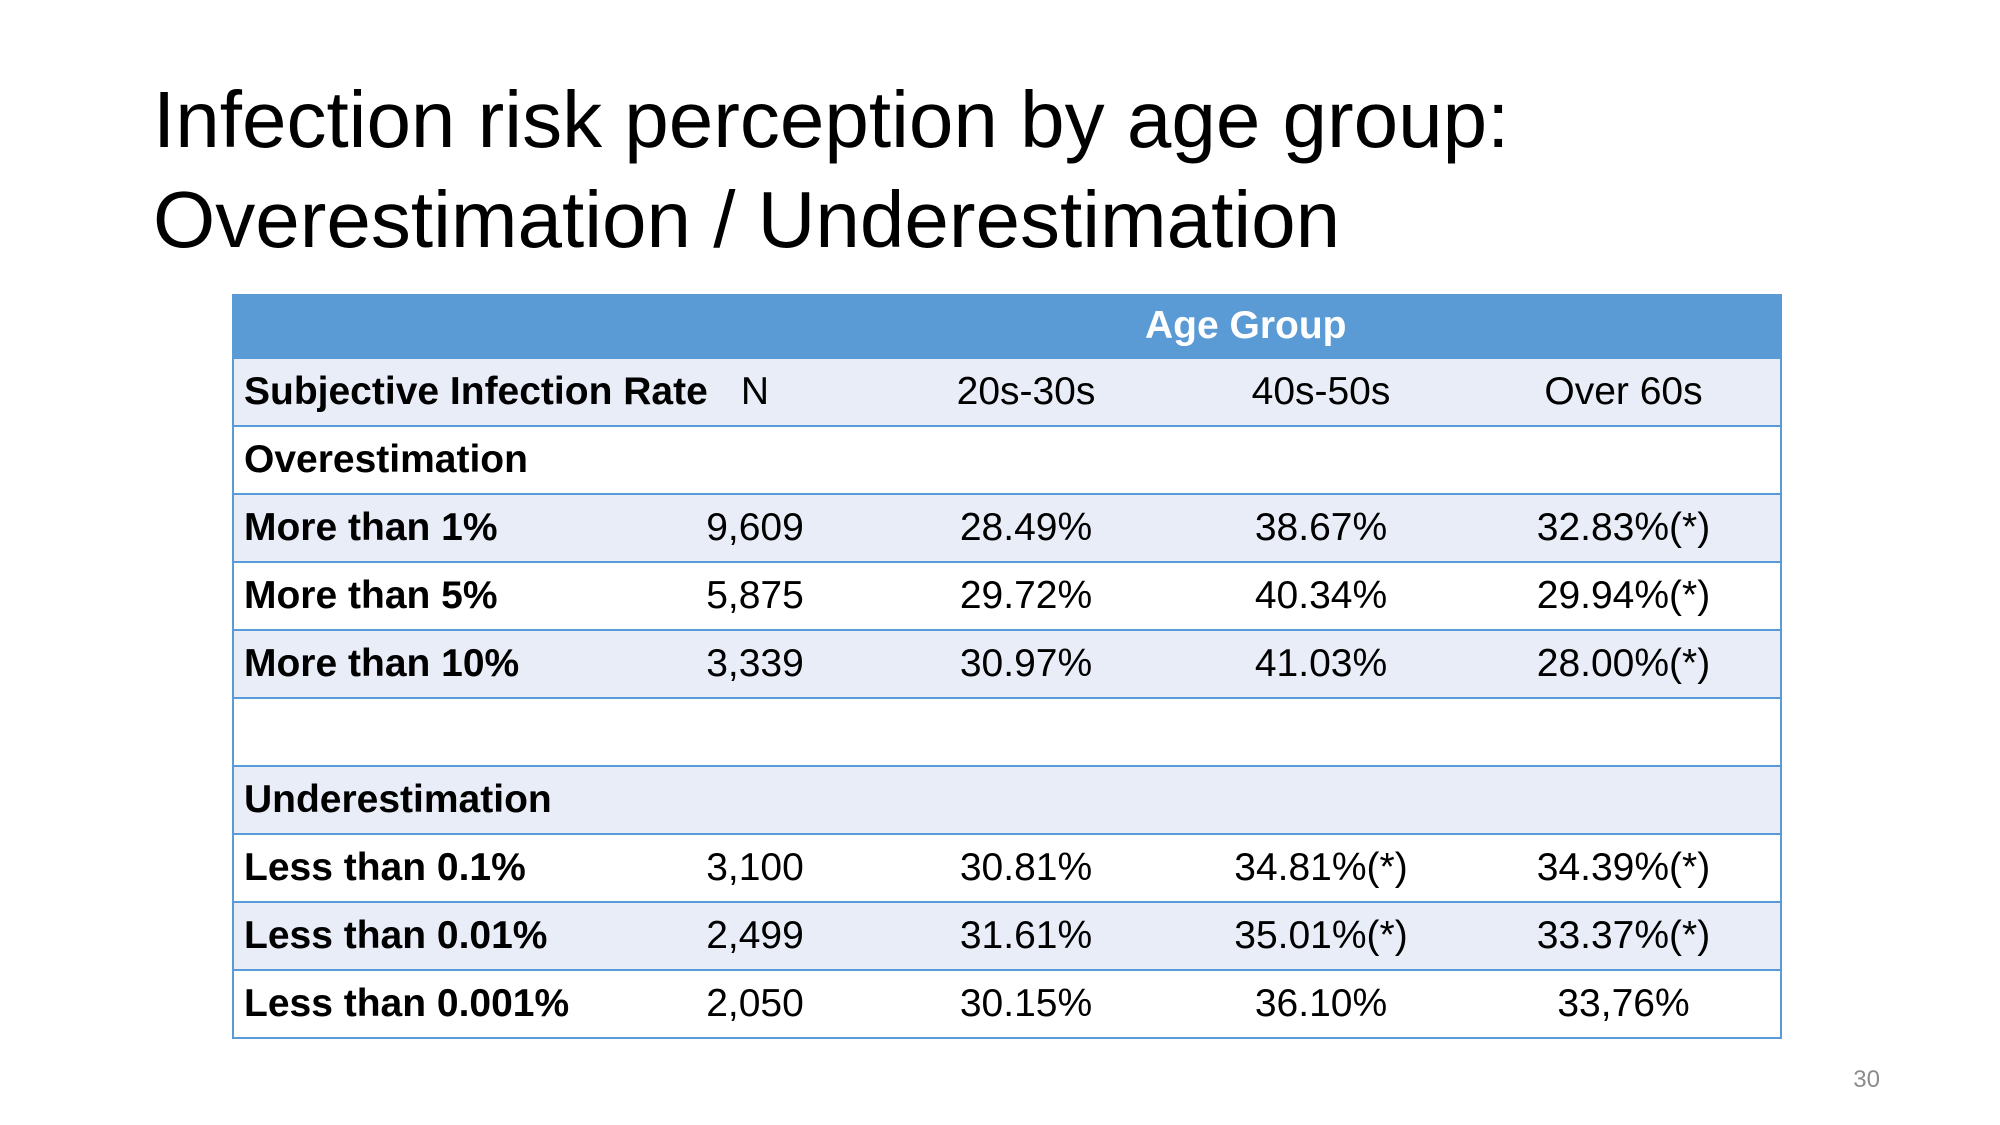 The height and width of the screenshot is (1125, 2000). What do you see at coordinates (1624, 528) in the screenshot?
I see `cell-over-60s: 32.83%(*)` at bounding box center [1624, 528].